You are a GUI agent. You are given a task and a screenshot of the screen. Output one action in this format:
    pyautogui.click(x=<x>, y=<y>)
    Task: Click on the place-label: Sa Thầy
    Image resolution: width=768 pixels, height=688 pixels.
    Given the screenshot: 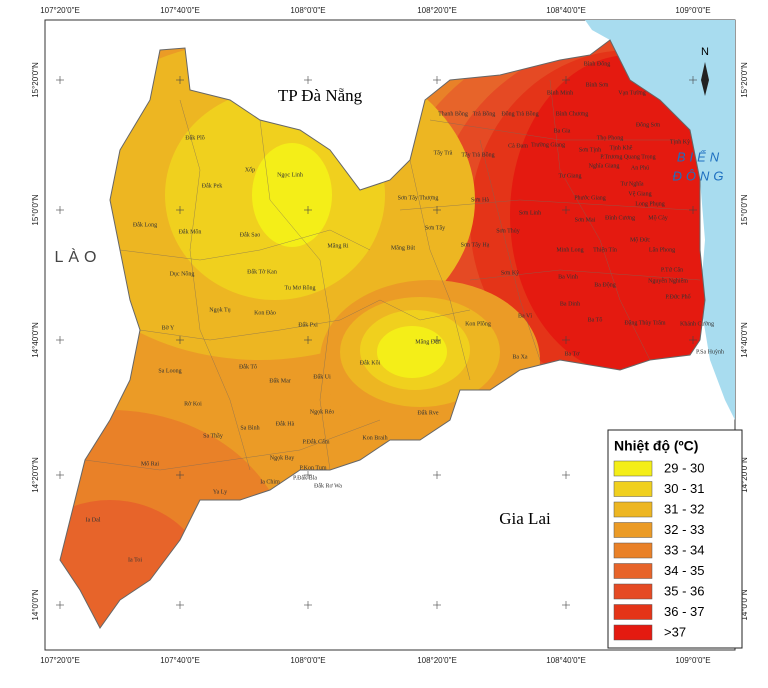 What is the action you would take?
    pyautogui.click(x=213, y=435)
    